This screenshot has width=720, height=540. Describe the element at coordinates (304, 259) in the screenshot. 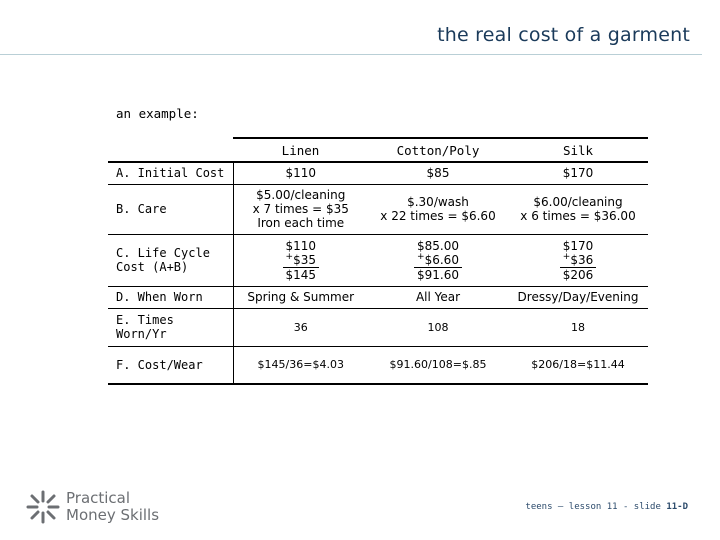

I see `life-cycle-linen-b: $35` at that location.